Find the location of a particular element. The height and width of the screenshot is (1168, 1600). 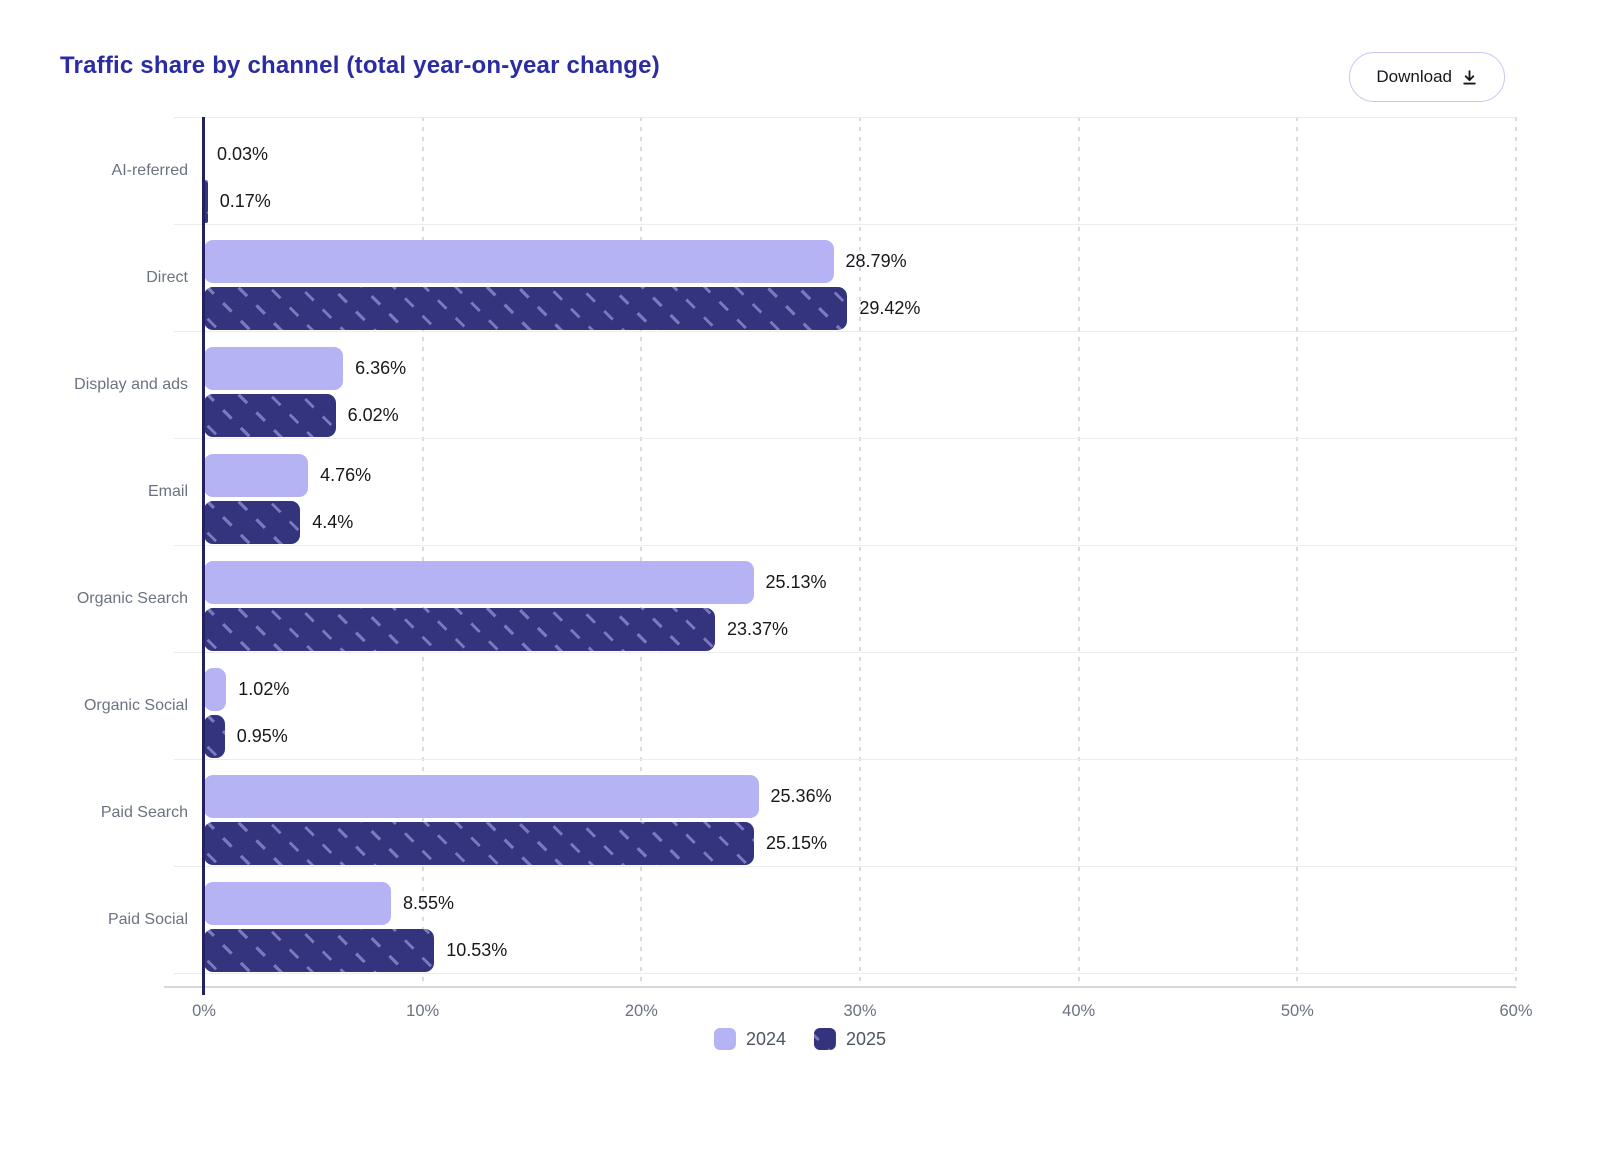

category-band: Organic Search 25.13% 23.37% is located at coordinates (796, 598).